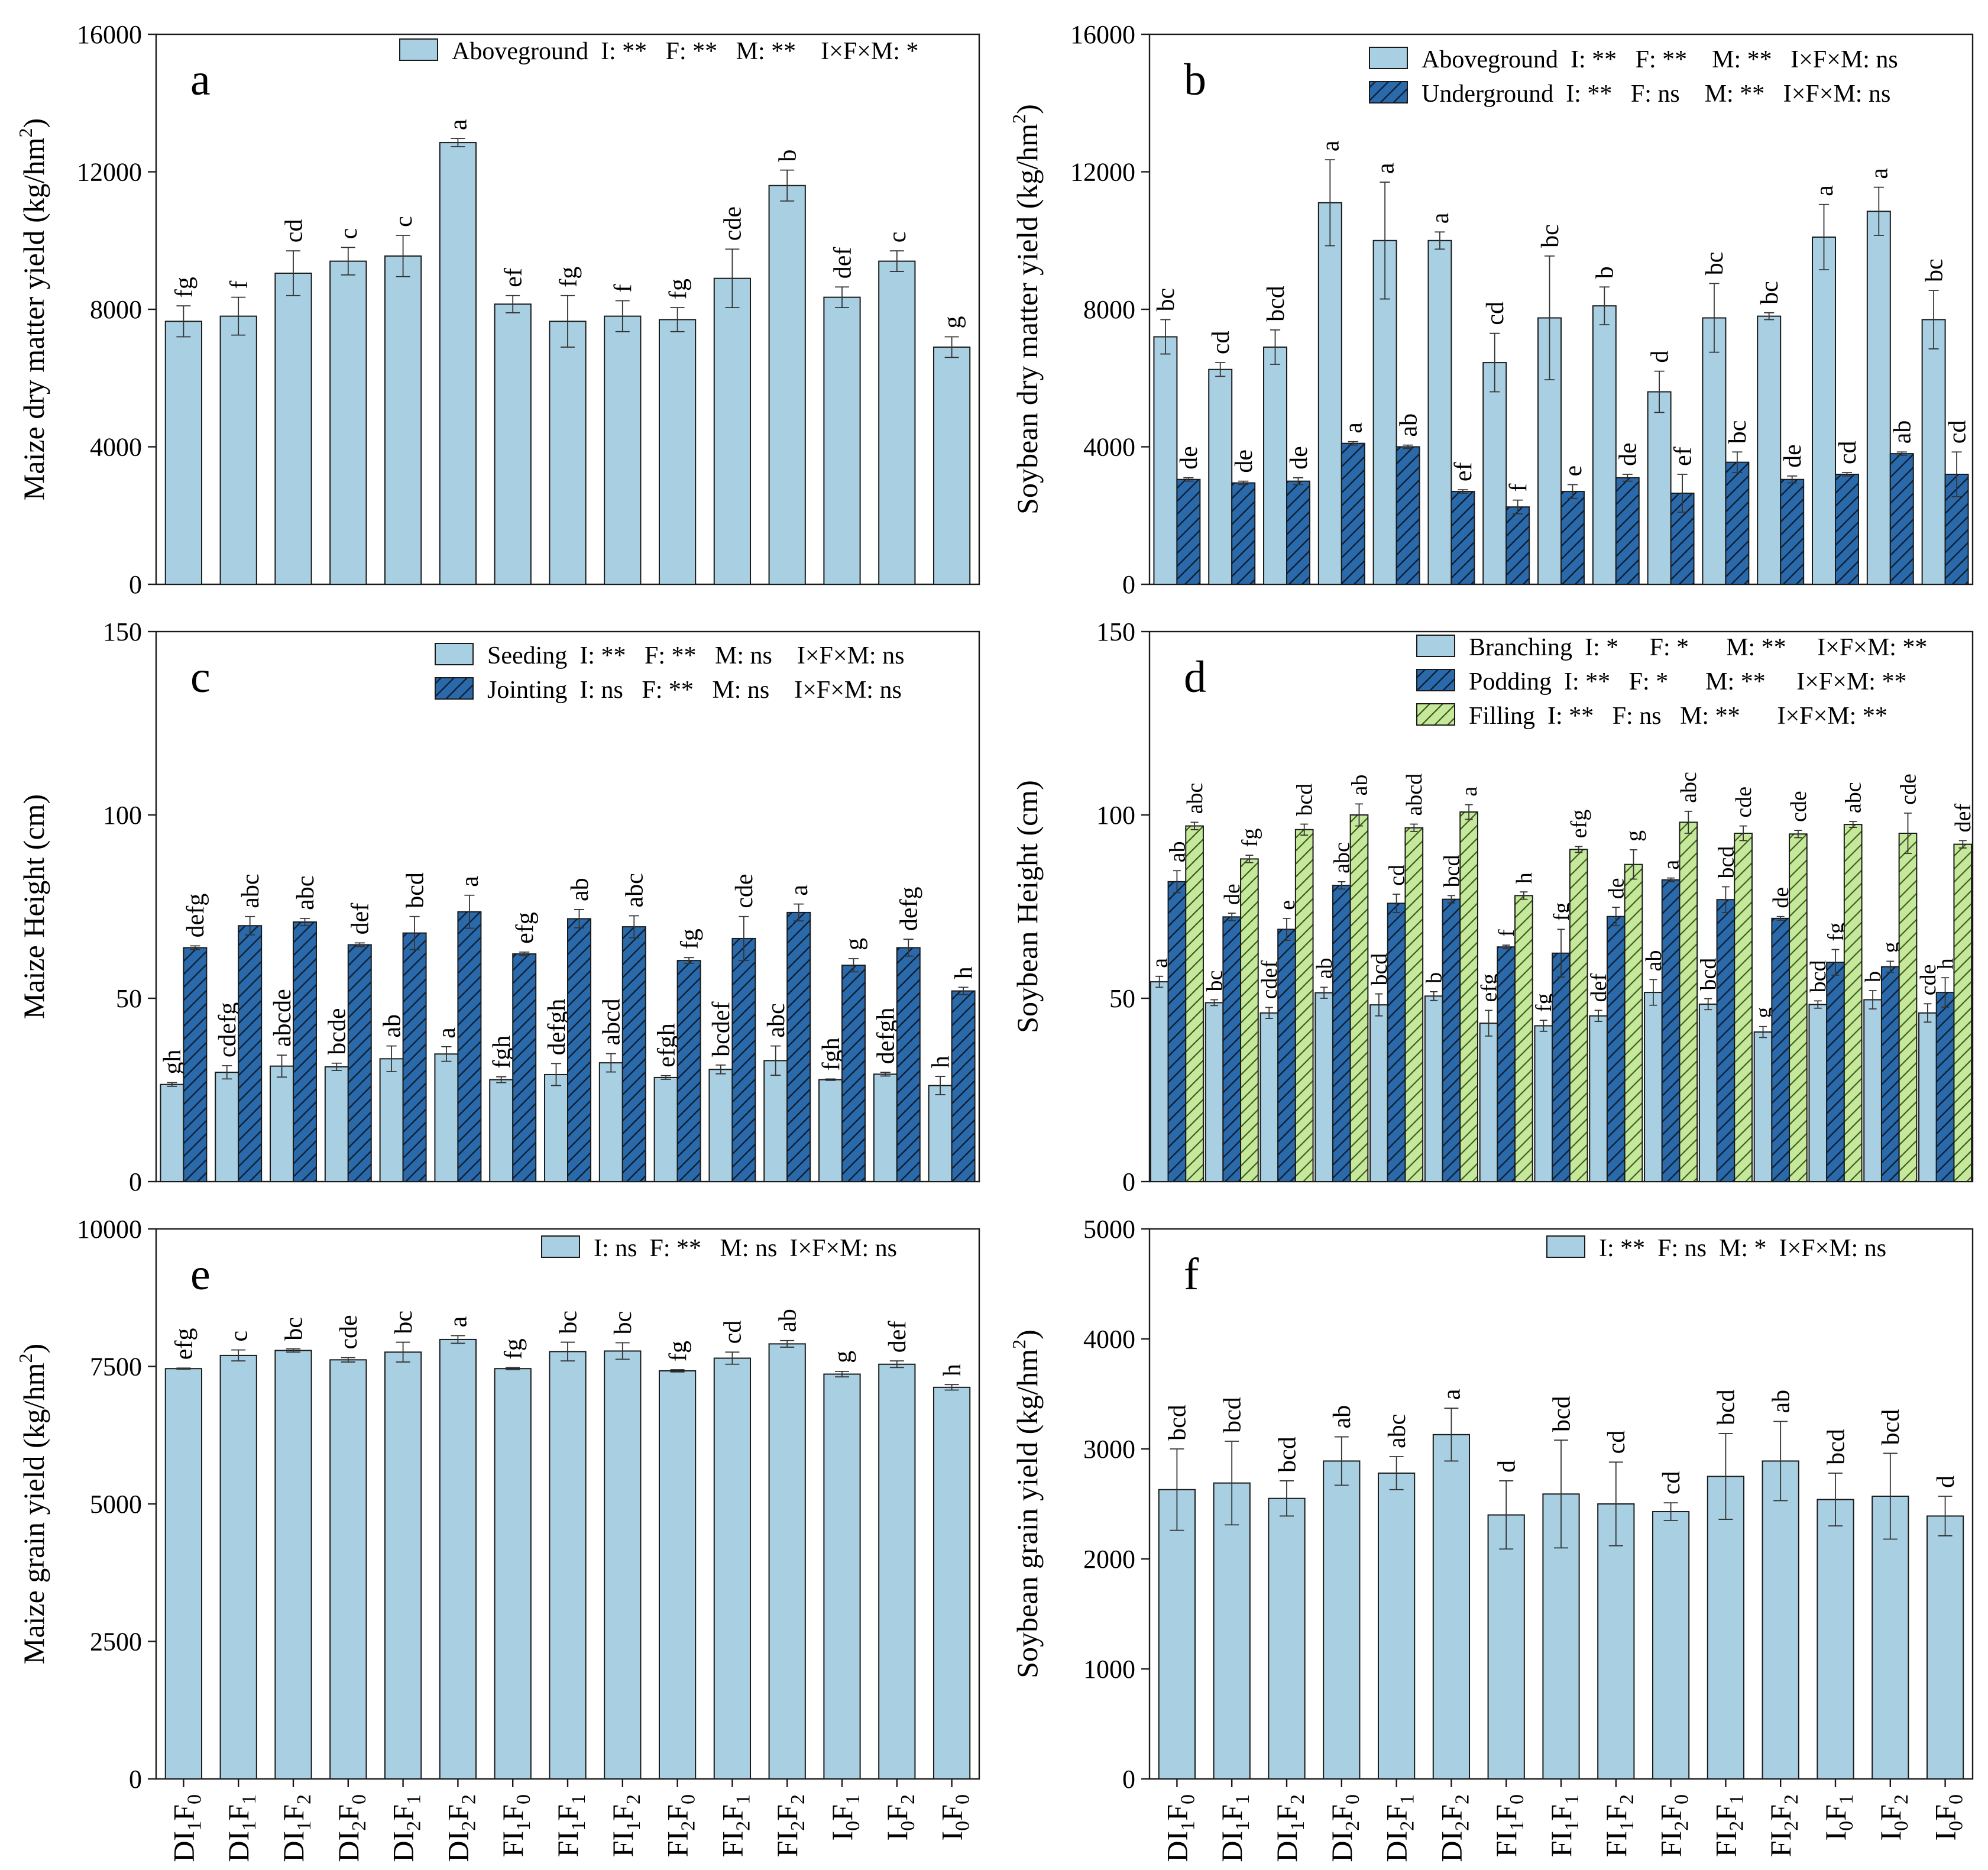 This screenshot has height=1870, width=1988. I want to click on legend-series-name: Jointing, so click(527, 690).